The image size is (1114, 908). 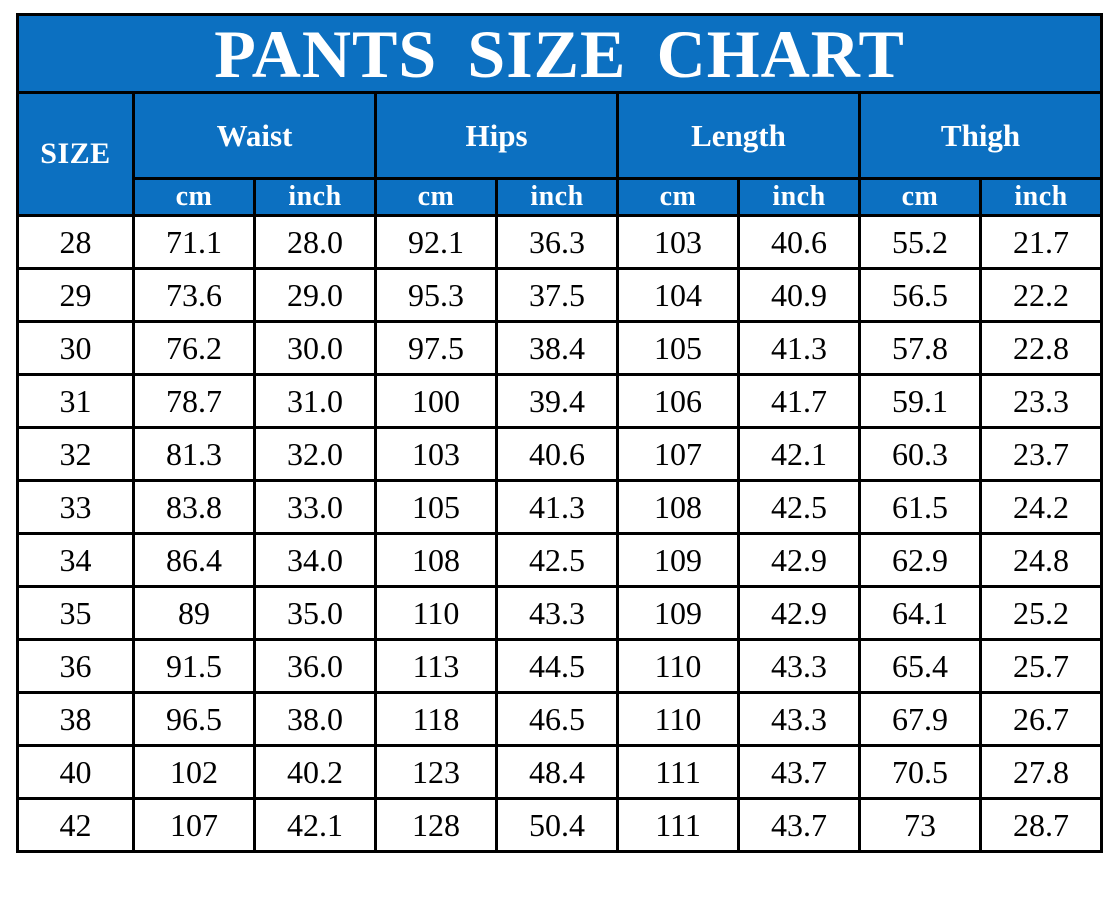 What do you see at coordinates (1041, 507) in the screenshot?
I see `measurement-value: 24.2` at bounding box center [1041, 507].